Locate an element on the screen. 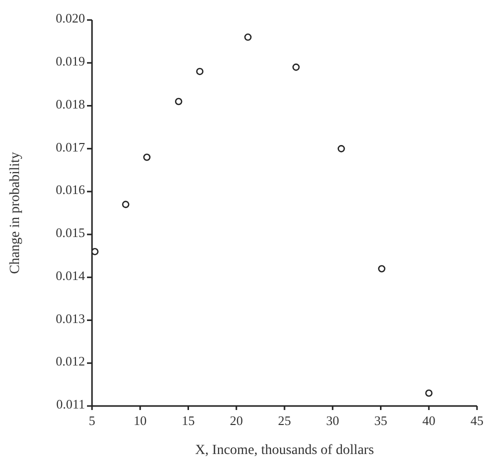 The height and width of the screenshot is (466, 486). x-tick-label: 15 is located at coordinates (188, 420).